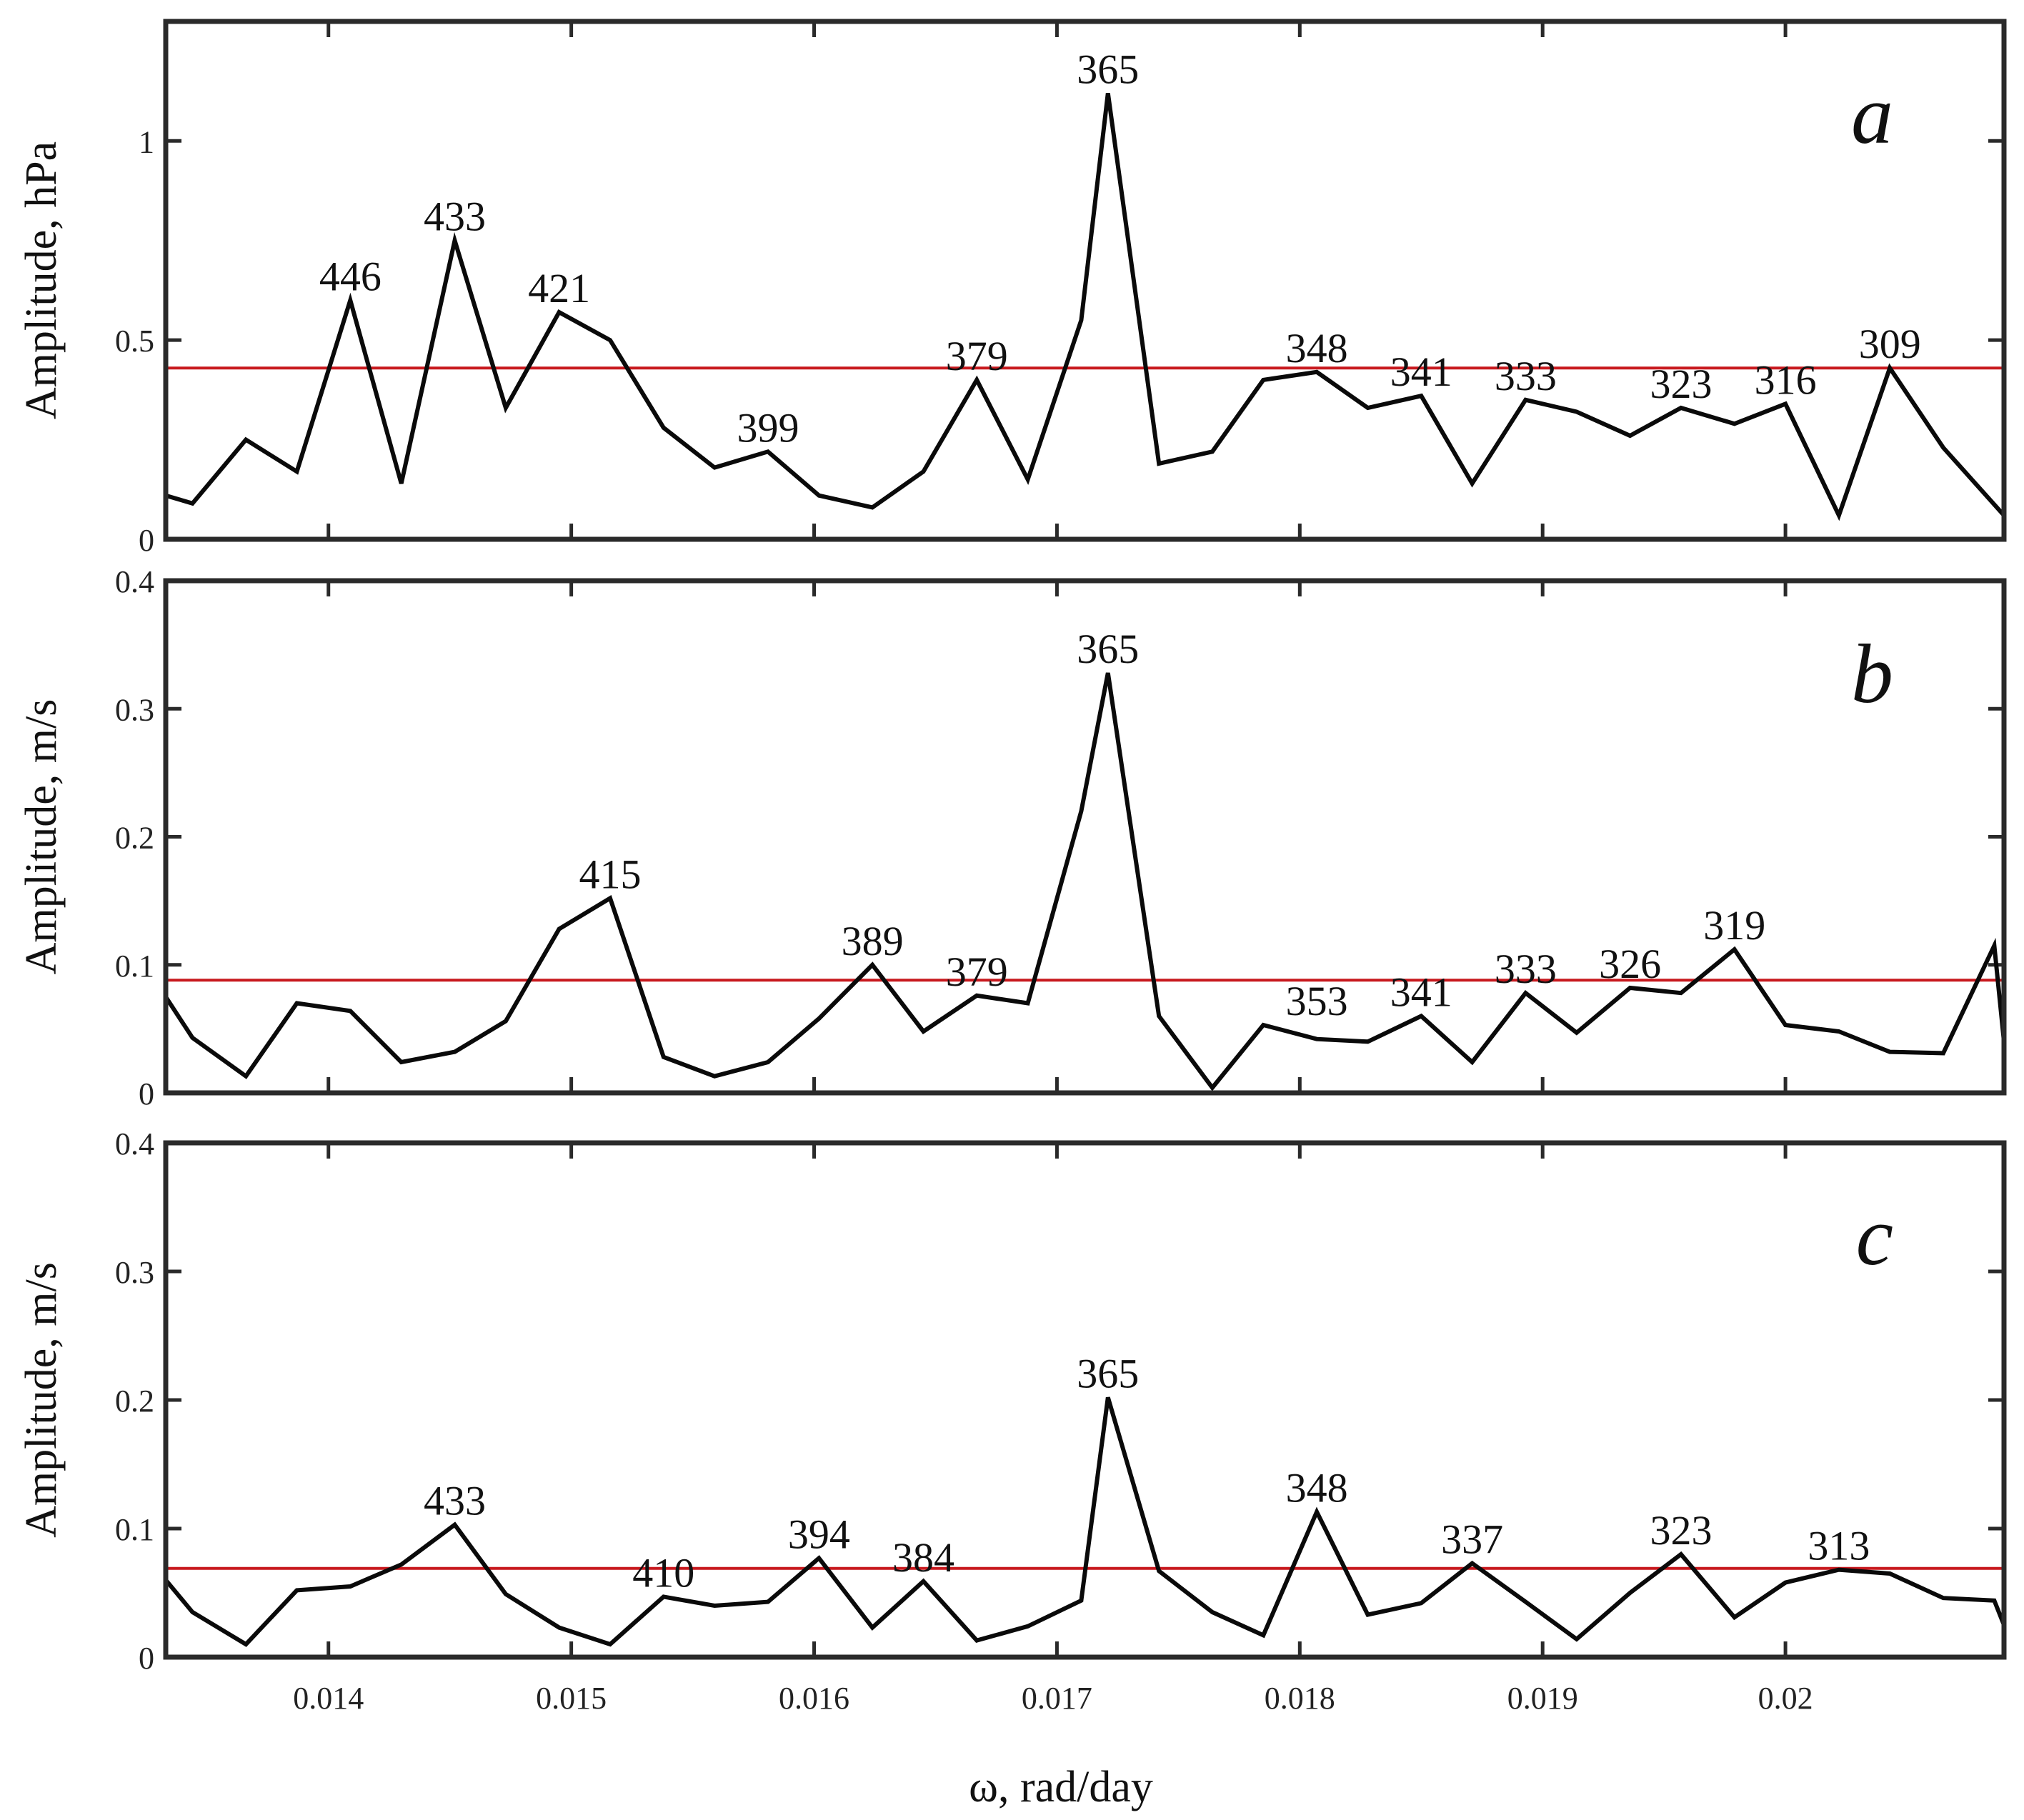  I want to click on panel-b-corner-label: b, so click(1872, 674).